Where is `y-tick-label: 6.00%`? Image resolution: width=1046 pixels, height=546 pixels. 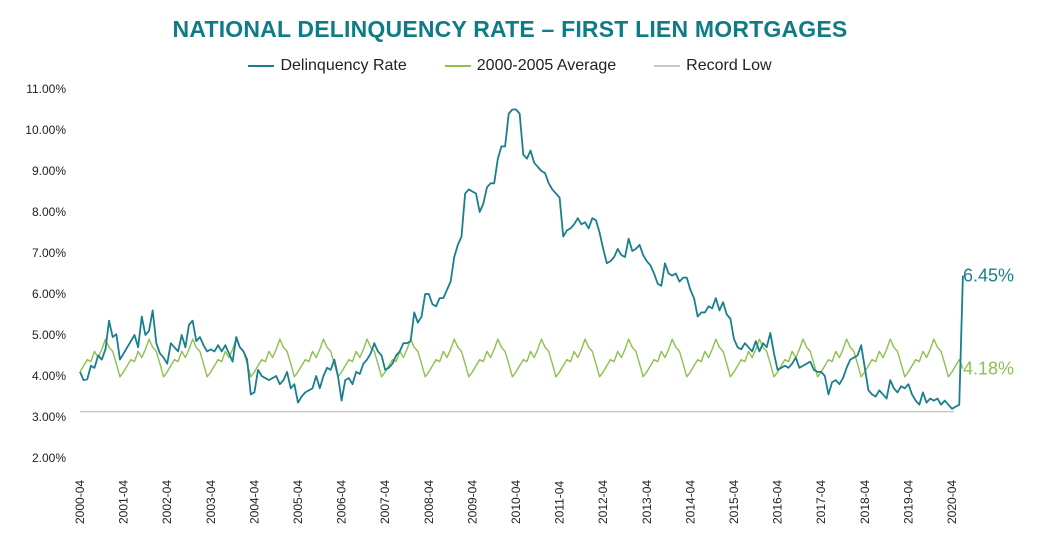 y-tick-label: 6.00% is located at coordinates (49, 294).